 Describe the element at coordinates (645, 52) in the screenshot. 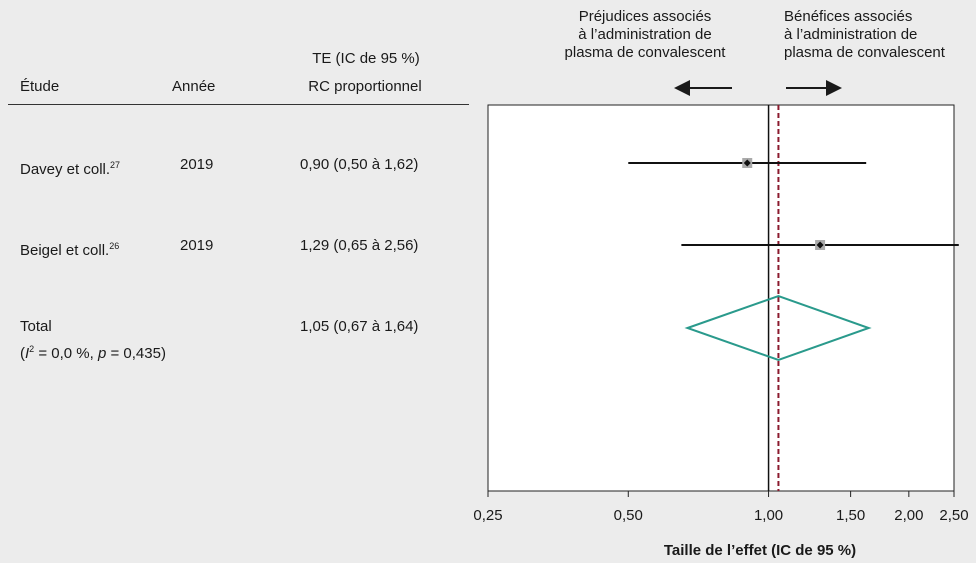

I see `harm-line-3: plasma de convalescent` at that location.